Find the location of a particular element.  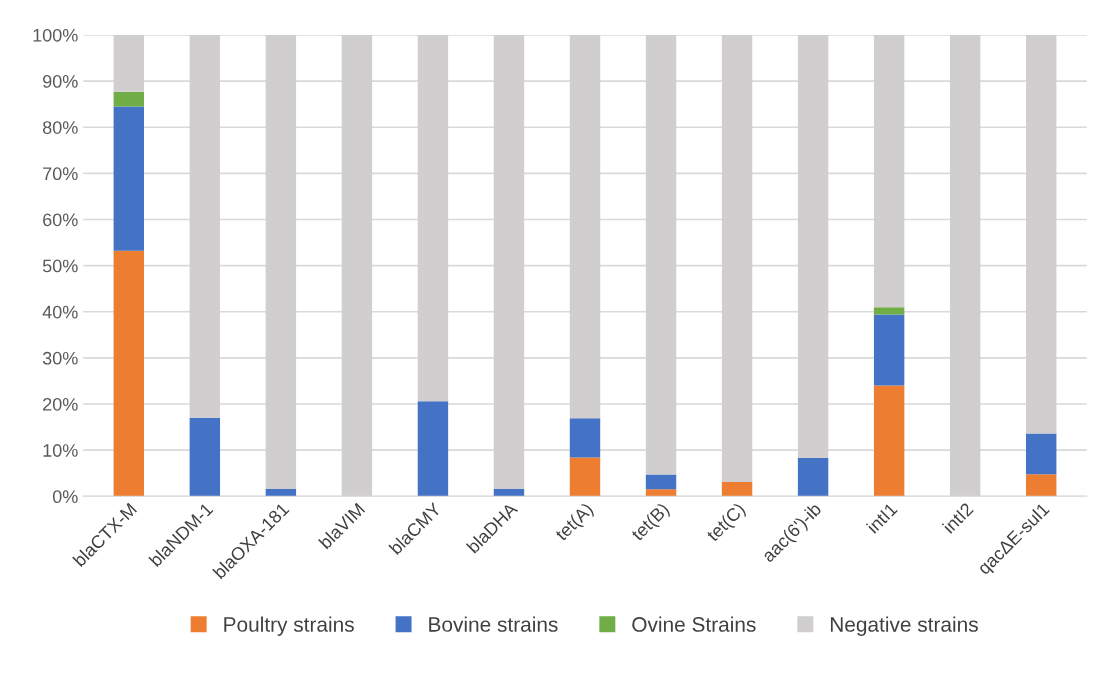

y-tick-label: 60% is located at coordinates (60, 220).